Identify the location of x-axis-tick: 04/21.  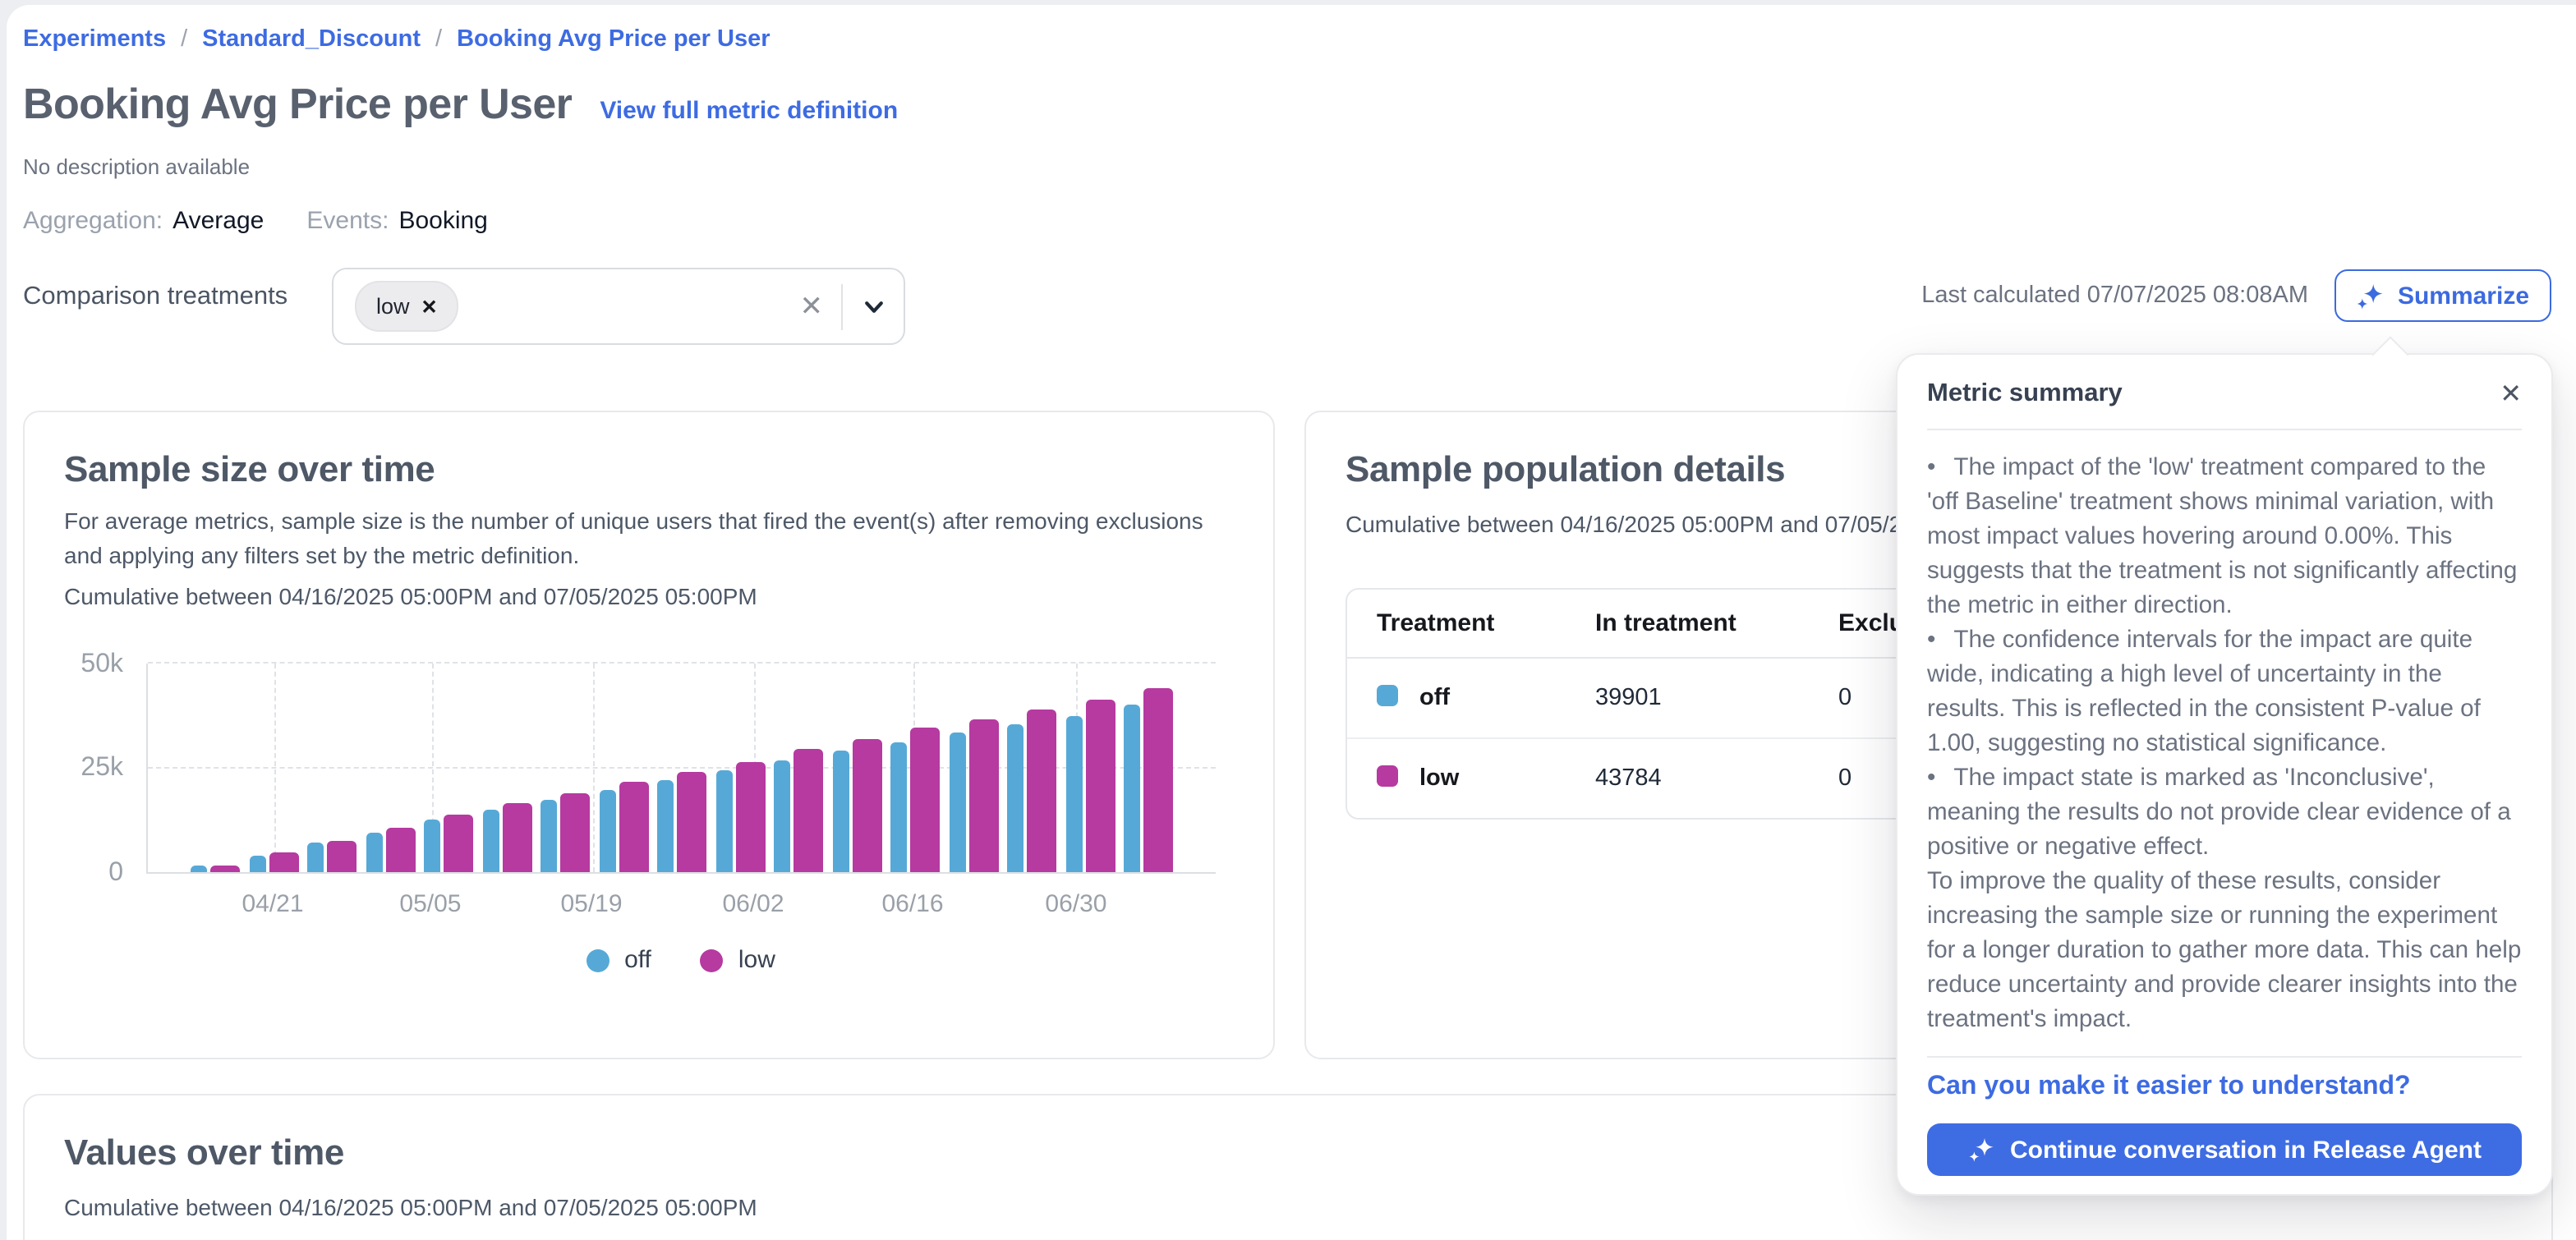
(273, 904).